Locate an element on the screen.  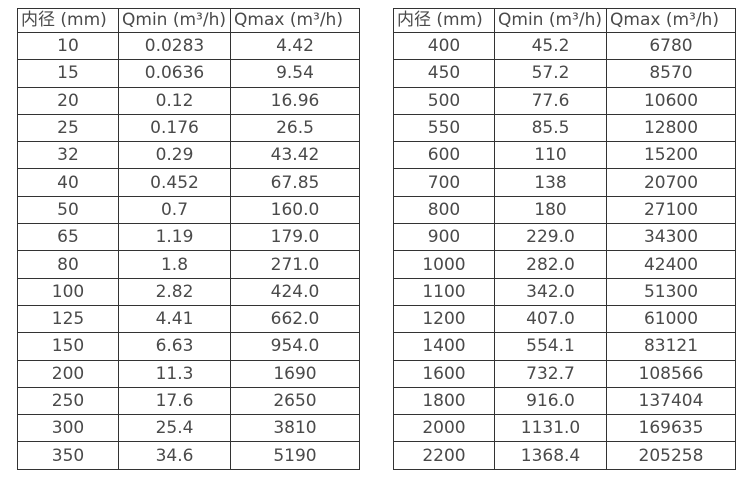
table-row: 550 85.5 12800 is located at coordinates (564, 128).